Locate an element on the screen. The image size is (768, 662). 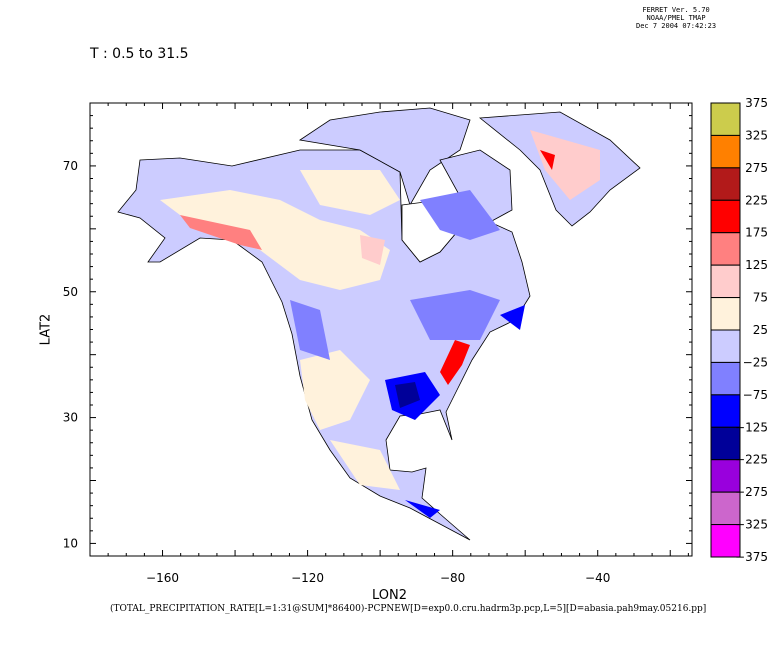
colorbar-label: −275 is located at coordinates (751, 492).